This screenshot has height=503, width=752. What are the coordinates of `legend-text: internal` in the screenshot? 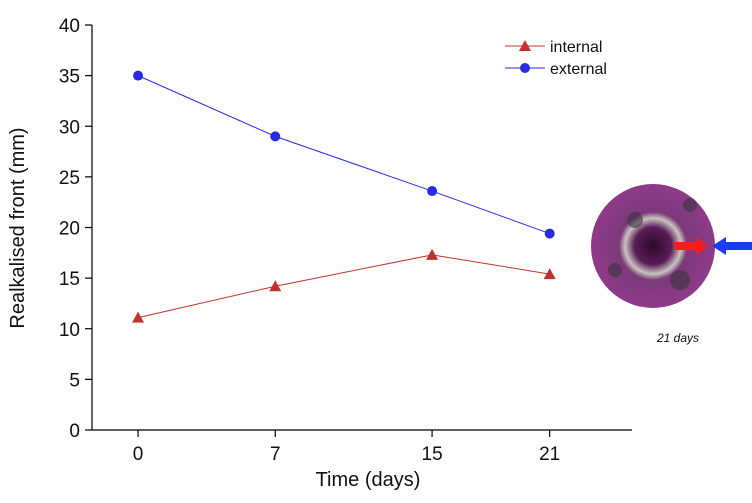 It's located at (576, 47).